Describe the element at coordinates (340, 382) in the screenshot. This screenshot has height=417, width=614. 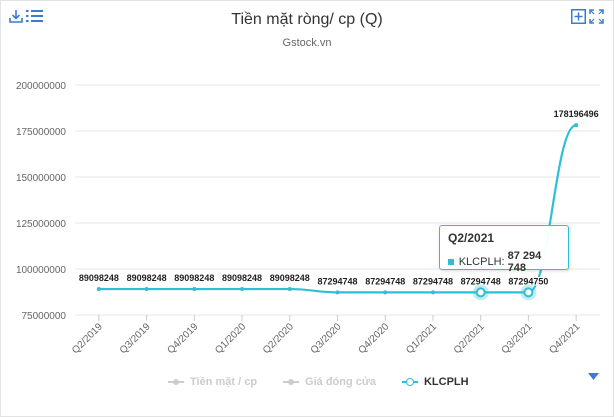
I see `legend-label: Giá đóng cửa` at that location.